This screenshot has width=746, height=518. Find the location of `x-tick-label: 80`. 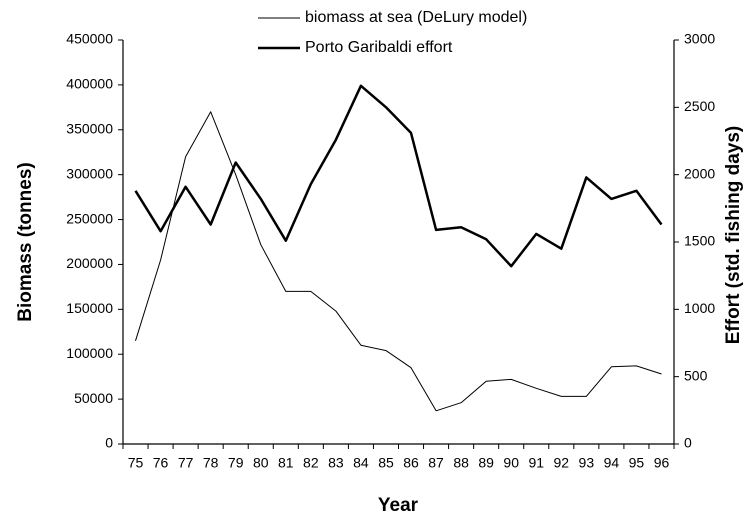

x-tick-label: 80 is located at coordinates (261, 463).